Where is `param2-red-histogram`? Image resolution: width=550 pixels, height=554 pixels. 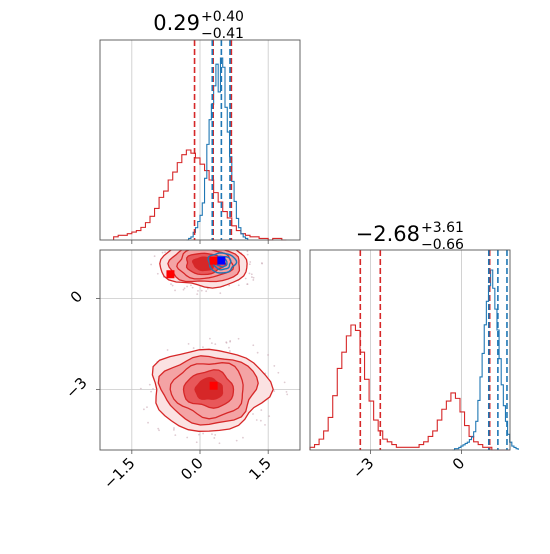
param2-red-histogram is located at coordinates (409, 387).